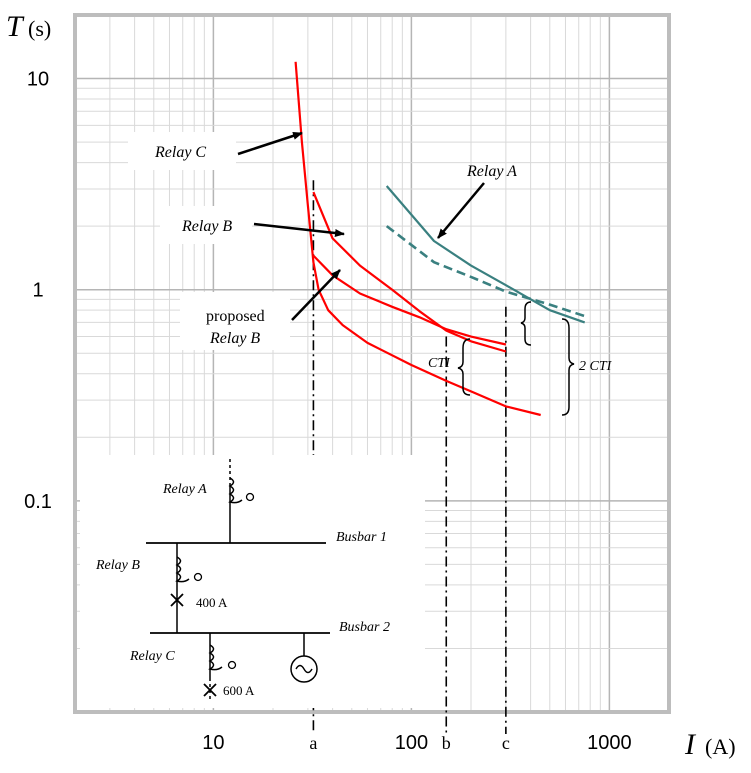 This screenshot has height=773, width=751. I want to click on generator-wave-icon, so click(304, 669).